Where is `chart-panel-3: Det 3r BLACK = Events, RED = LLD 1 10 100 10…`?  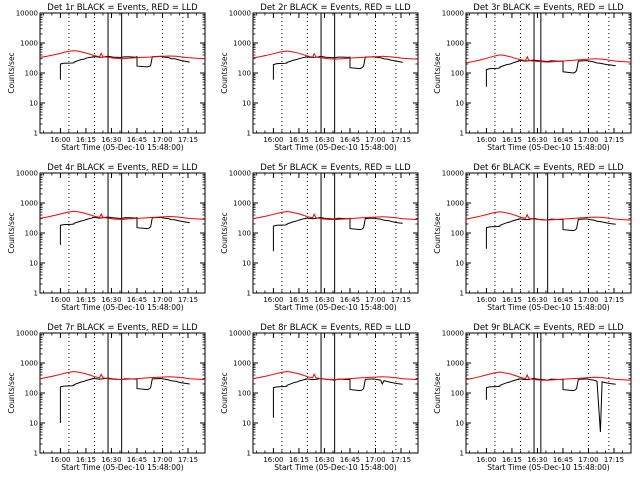
chart-panel-3: Det 3r BLACK = Events, RED = LLD 1 10 100 10… is located at coordinates (532, 77).